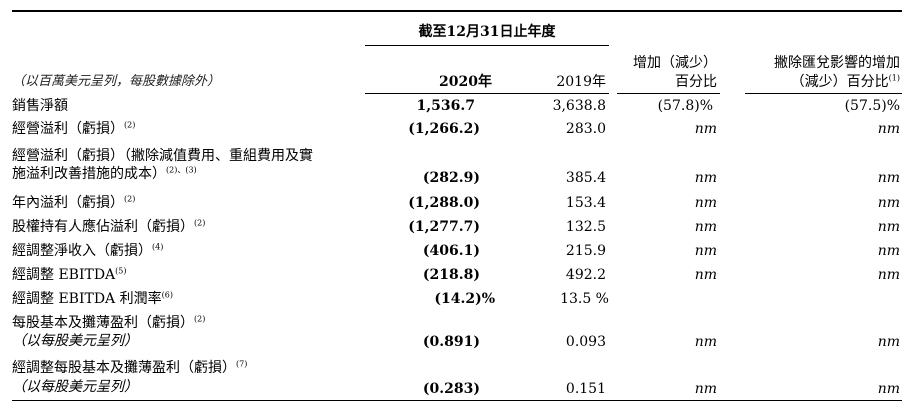  I want to click on header-rule-2020, so click(435, 93).